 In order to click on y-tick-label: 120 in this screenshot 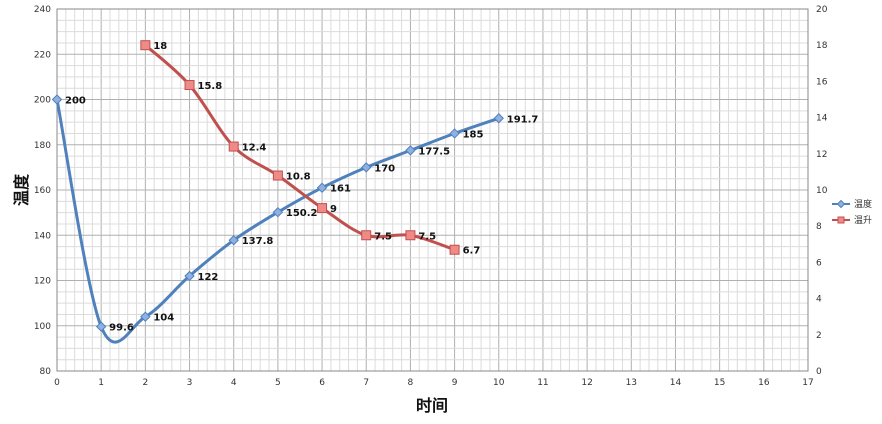, I will do `click(42, 282)`.